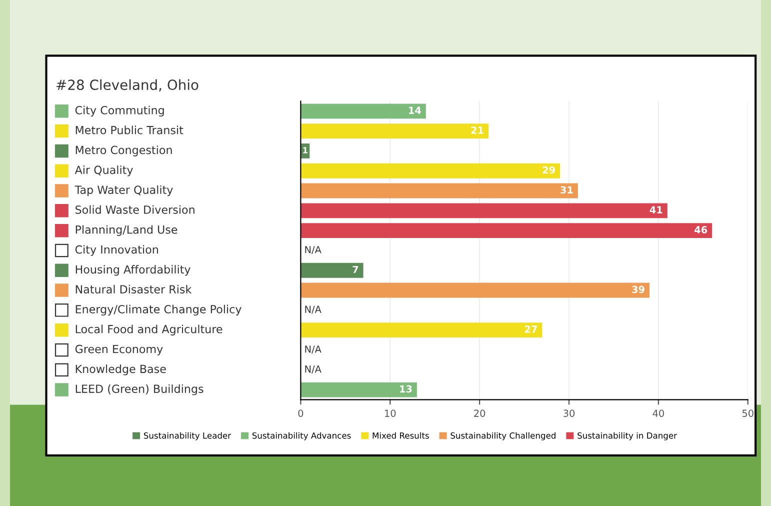  What do you see at coordinates (569, 413) in the screenshot?
I see `x-tick-label: 30` at bounding box center [569, 413].